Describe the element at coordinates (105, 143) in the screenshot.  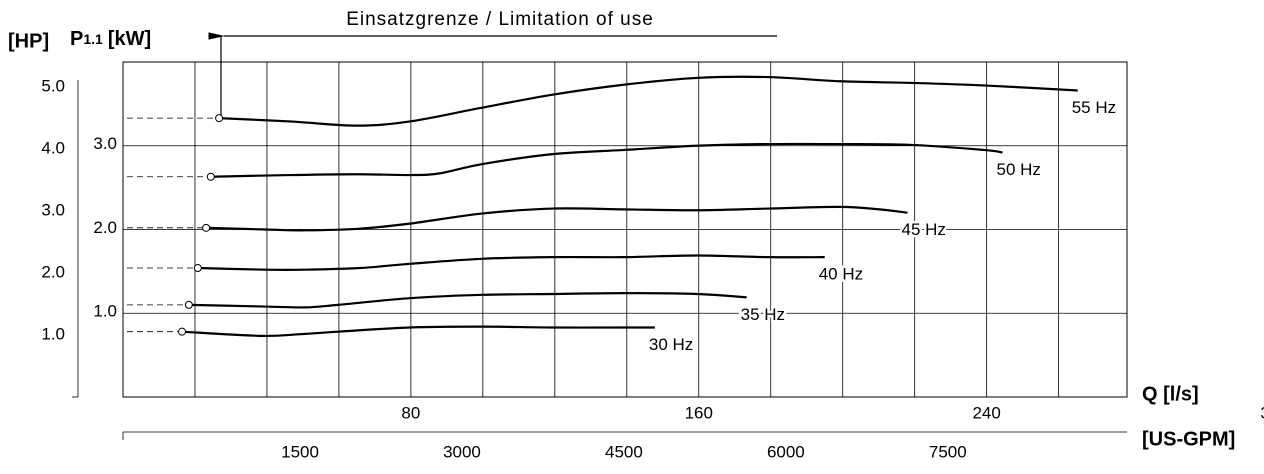
I see `y-tick-label: 3.0` at that location.